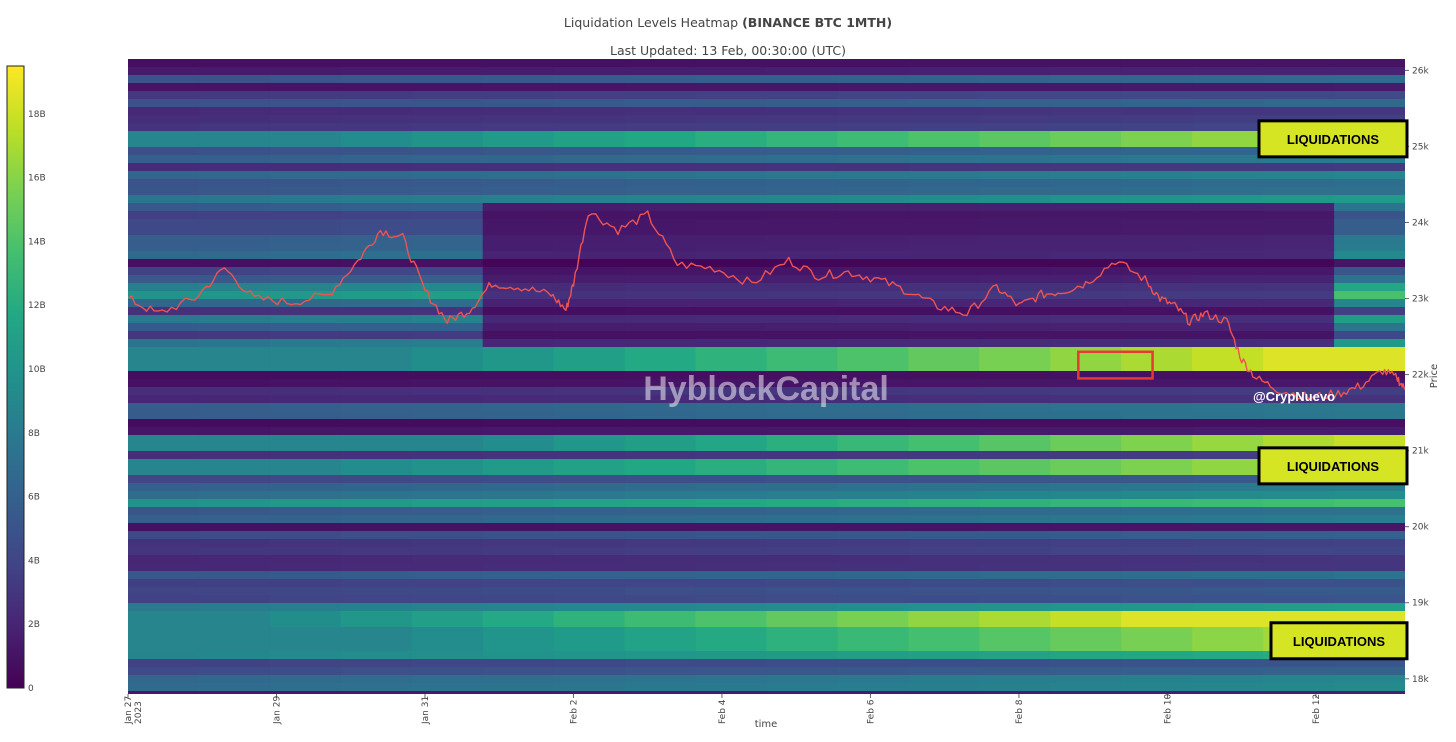 Image resolution: width=1456 pixels, height=742 pixels. Describe the element at coordinates (1020, 711) in the screenshot. I see `x-tick-label: Feb 8` at that location.